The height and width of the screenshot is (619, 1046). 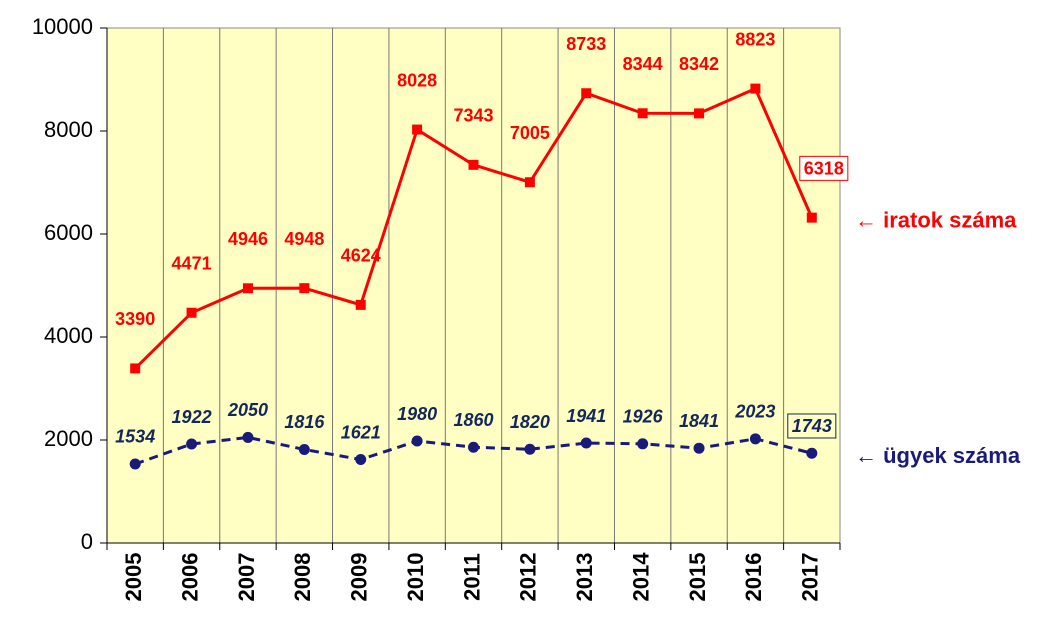 I want to click on data-label: 4948, so click(x=304, y=239).